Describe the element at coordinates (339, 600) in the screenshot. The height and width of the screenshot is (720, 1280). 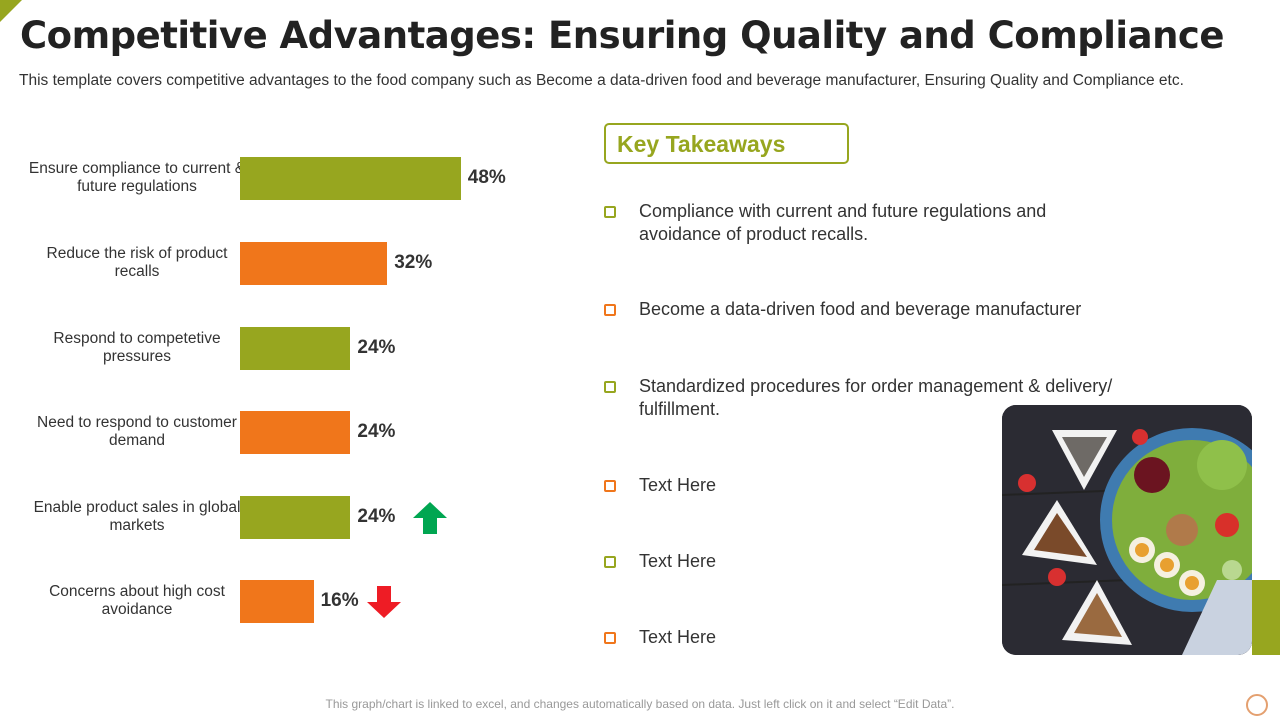
I see `data-label: 16%` at that location.